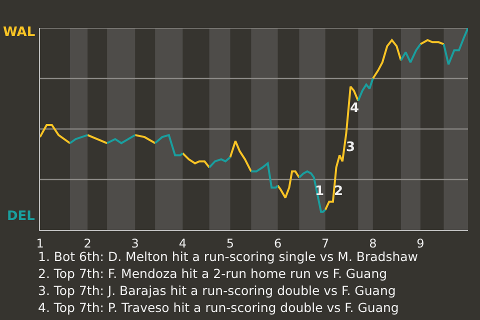  I want to click on x-tick-label: 3, so click(135, 243).